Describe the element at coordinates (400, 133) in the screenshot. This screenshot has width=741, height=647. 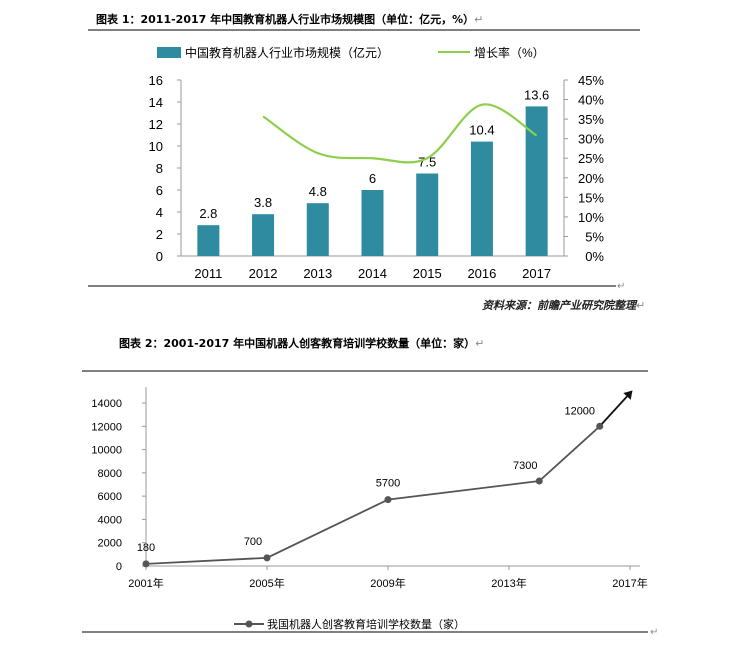
I see `growth-rate-line` at that location.